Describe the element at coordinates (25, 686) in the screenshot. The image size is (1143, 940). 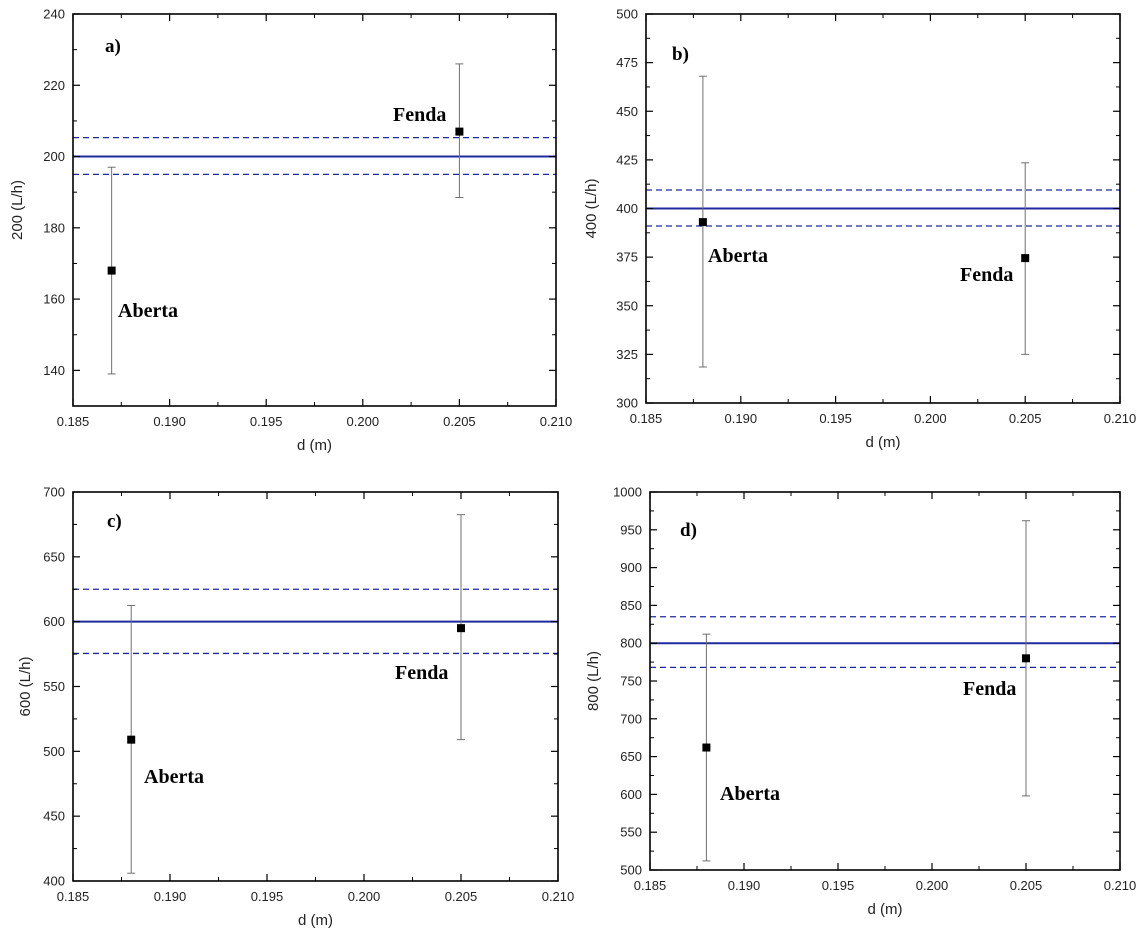
I see `y-axis-title: 600 (L/h)` at that location.